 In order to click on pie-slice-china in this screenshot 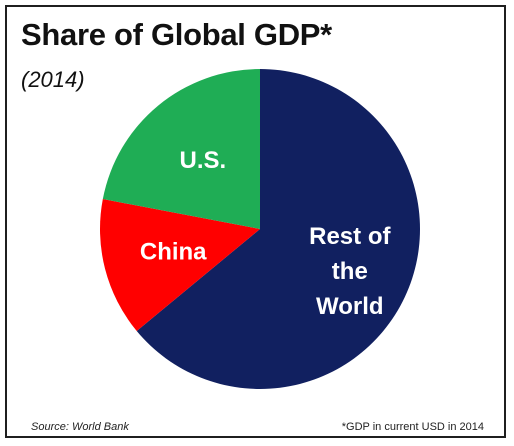, I will do `click(180, 265)`.